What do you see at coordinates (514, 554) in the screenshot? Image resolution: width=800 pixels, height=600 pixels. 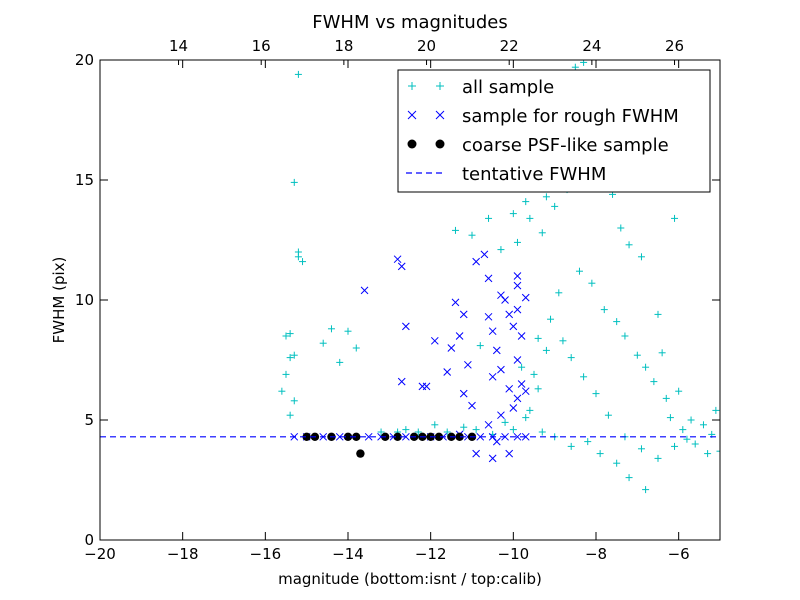 I see `x-tick-label: −10` at bounding box center [514, 554].